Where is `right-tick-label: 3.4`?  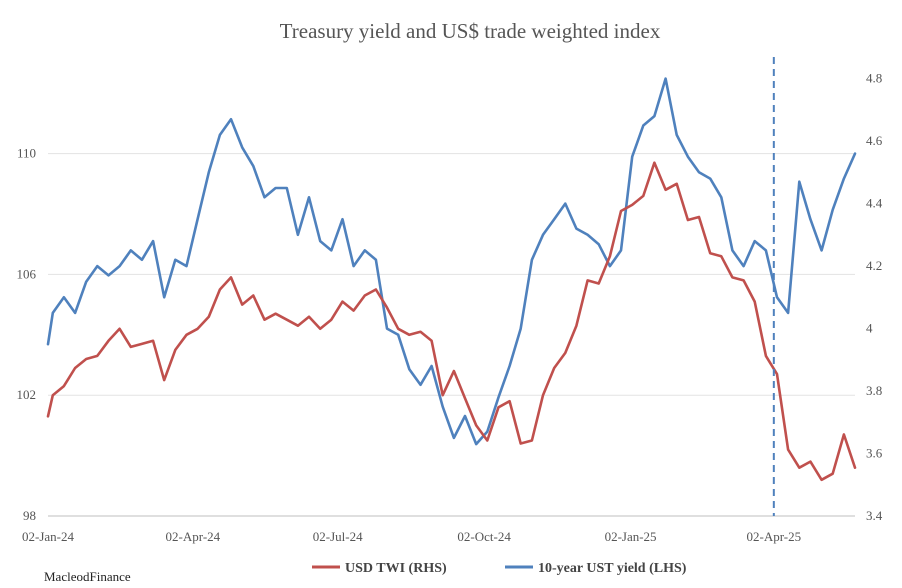
right-tick-label: 3.4 is located at coordinates (874, 515).